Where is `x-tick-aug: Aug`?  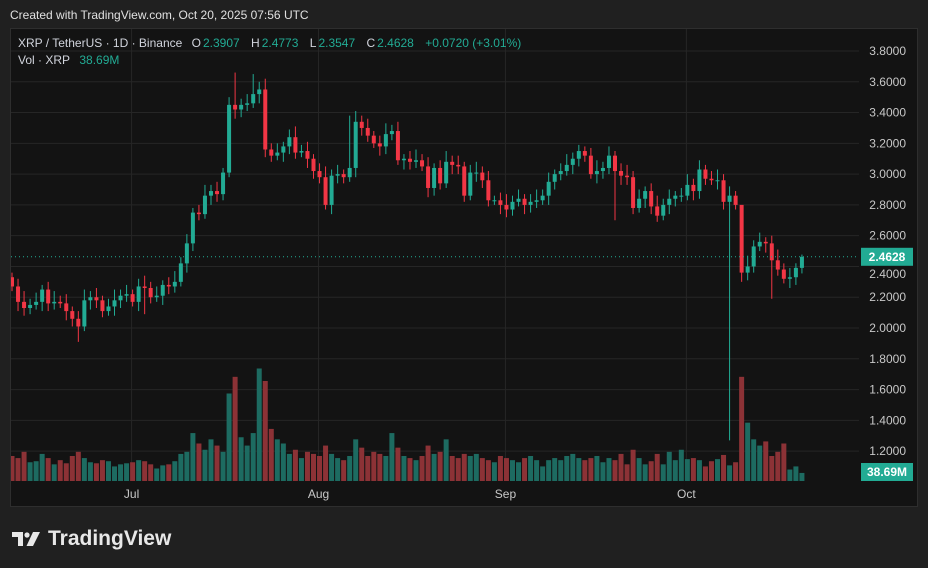 x-tick-aug: Aug is located at coordinates (318, 494).